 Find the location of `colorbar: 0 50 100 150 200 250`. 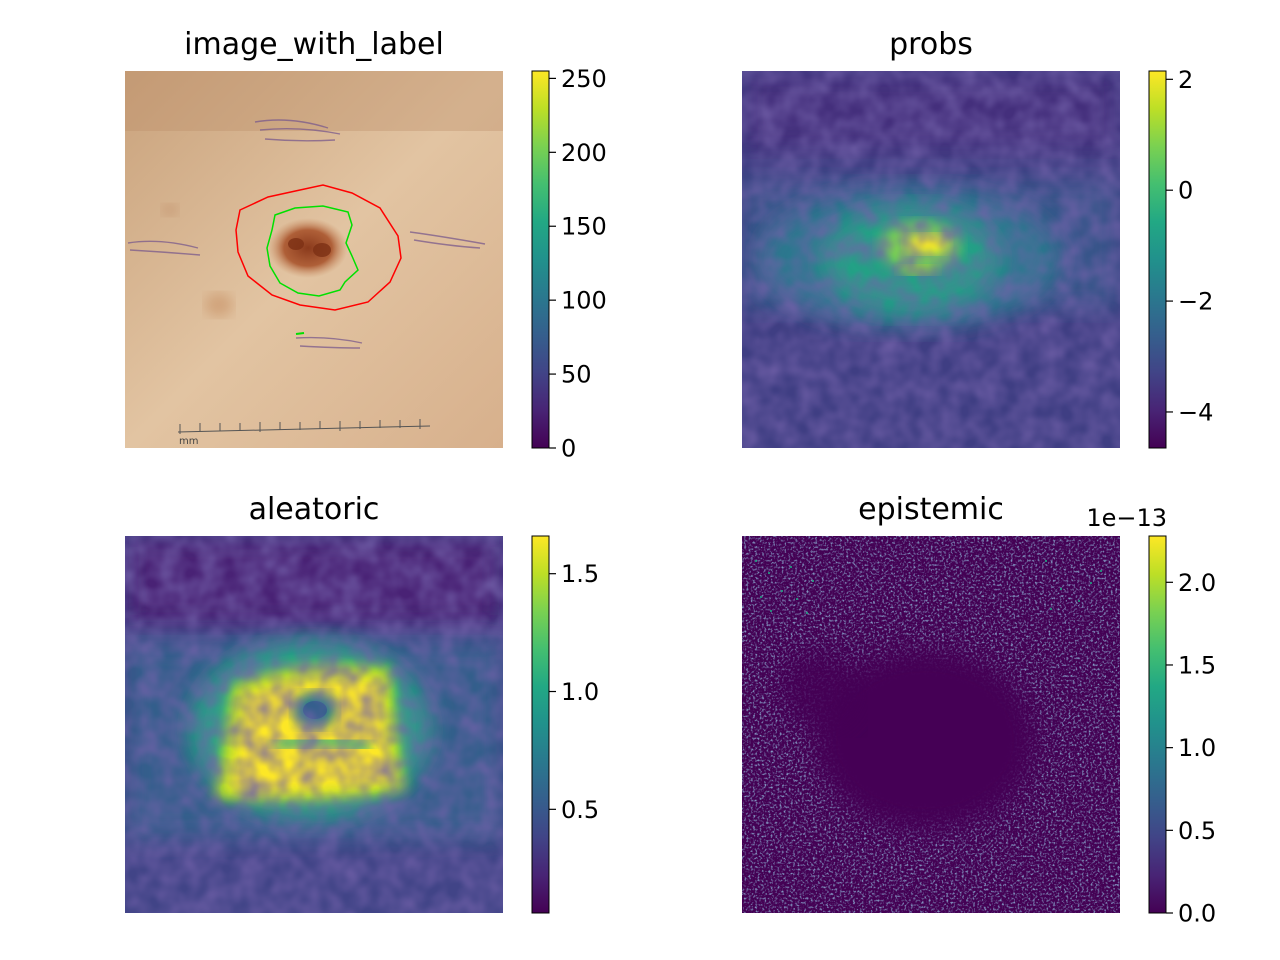

colorbar: 0 50 100 150 200 250 is located at coordinates (569, 264).